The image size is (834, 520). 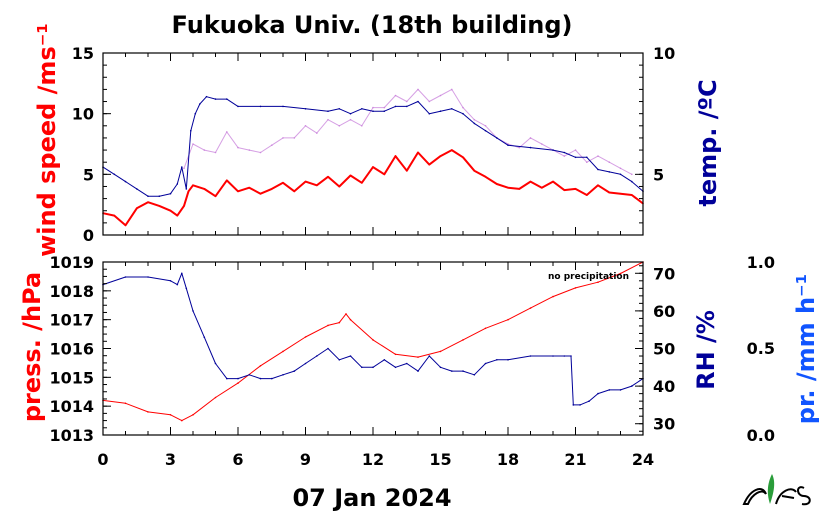 What do you see at coordinates (71, 377) in the screenshot?
I see `y-left-tick-label: 1015` at bounding box center [71, 377].